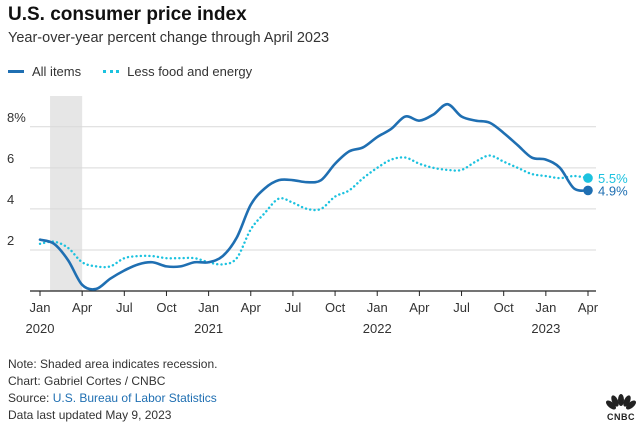 This screenshot has height=430, width=644. Describe the element at coordinates (16, 71) in the screenshot. I see `legend-swatch-solid` at that location.